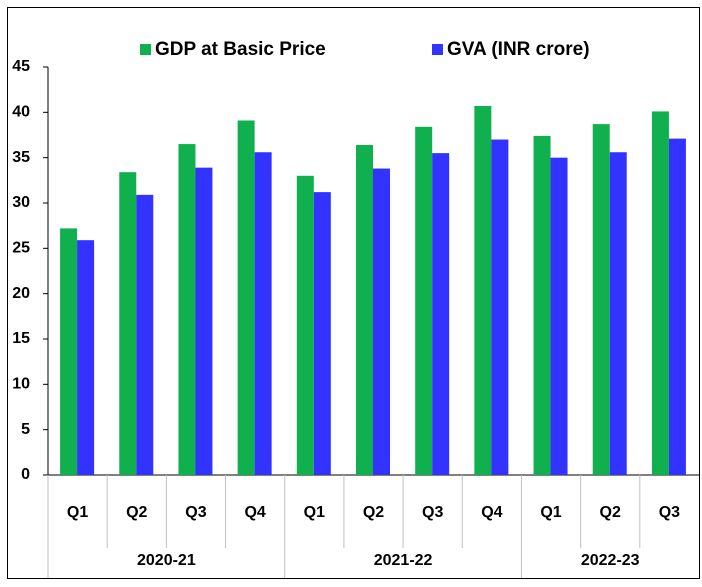 The image size is (702, 587). Describe the element at coordinates (25, 429) in the screenshot. I see `y-tick-label: 5` at that location.